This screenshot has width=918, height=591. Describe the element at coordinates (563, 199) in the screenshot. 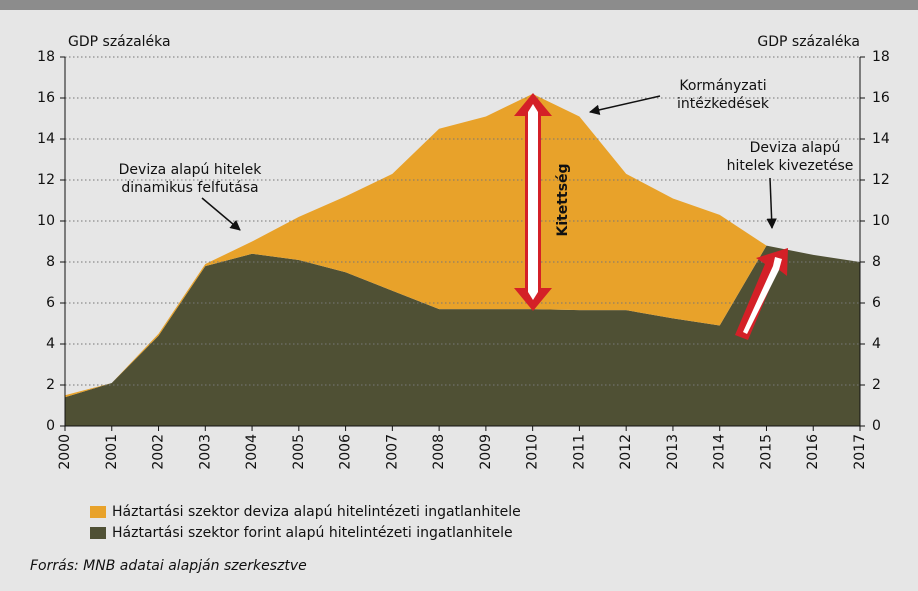

I see `annotation: Kitettség` at that location.